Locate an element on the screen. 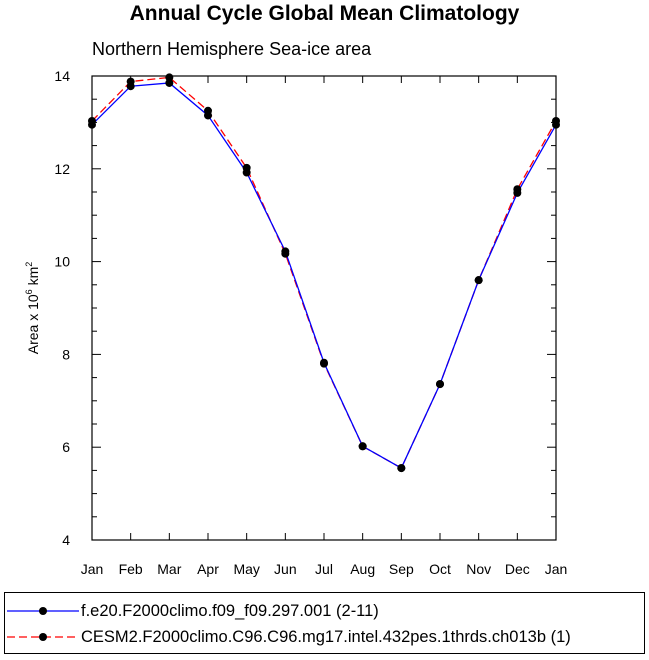  y-axis-label-exp: 6 is located at coordinates (29, 291).